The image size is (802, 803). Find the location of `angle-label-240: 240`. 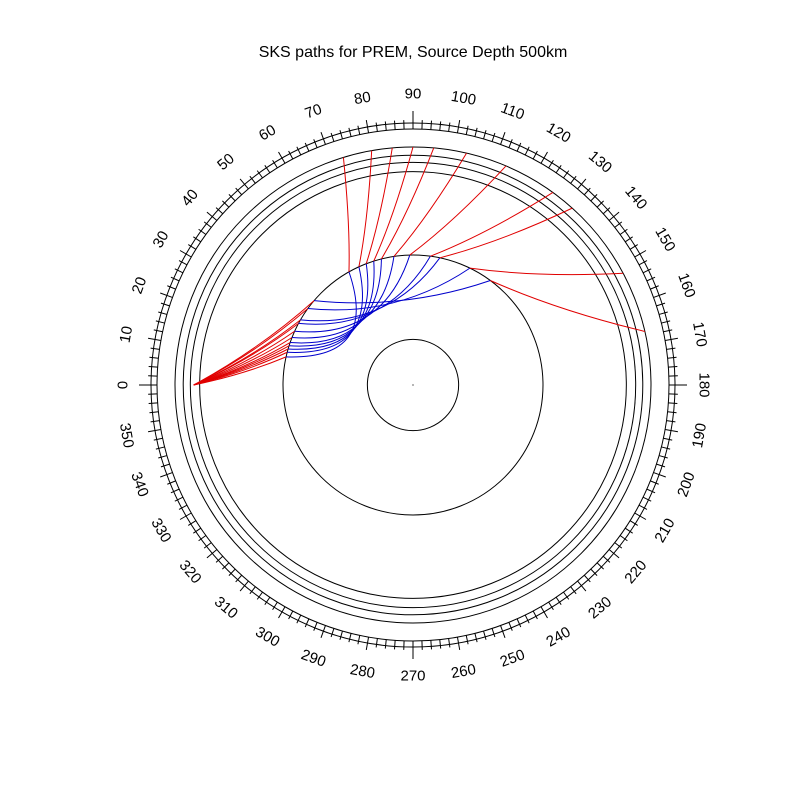

angle-label-240: 240 is located at coordinates (558, 636).